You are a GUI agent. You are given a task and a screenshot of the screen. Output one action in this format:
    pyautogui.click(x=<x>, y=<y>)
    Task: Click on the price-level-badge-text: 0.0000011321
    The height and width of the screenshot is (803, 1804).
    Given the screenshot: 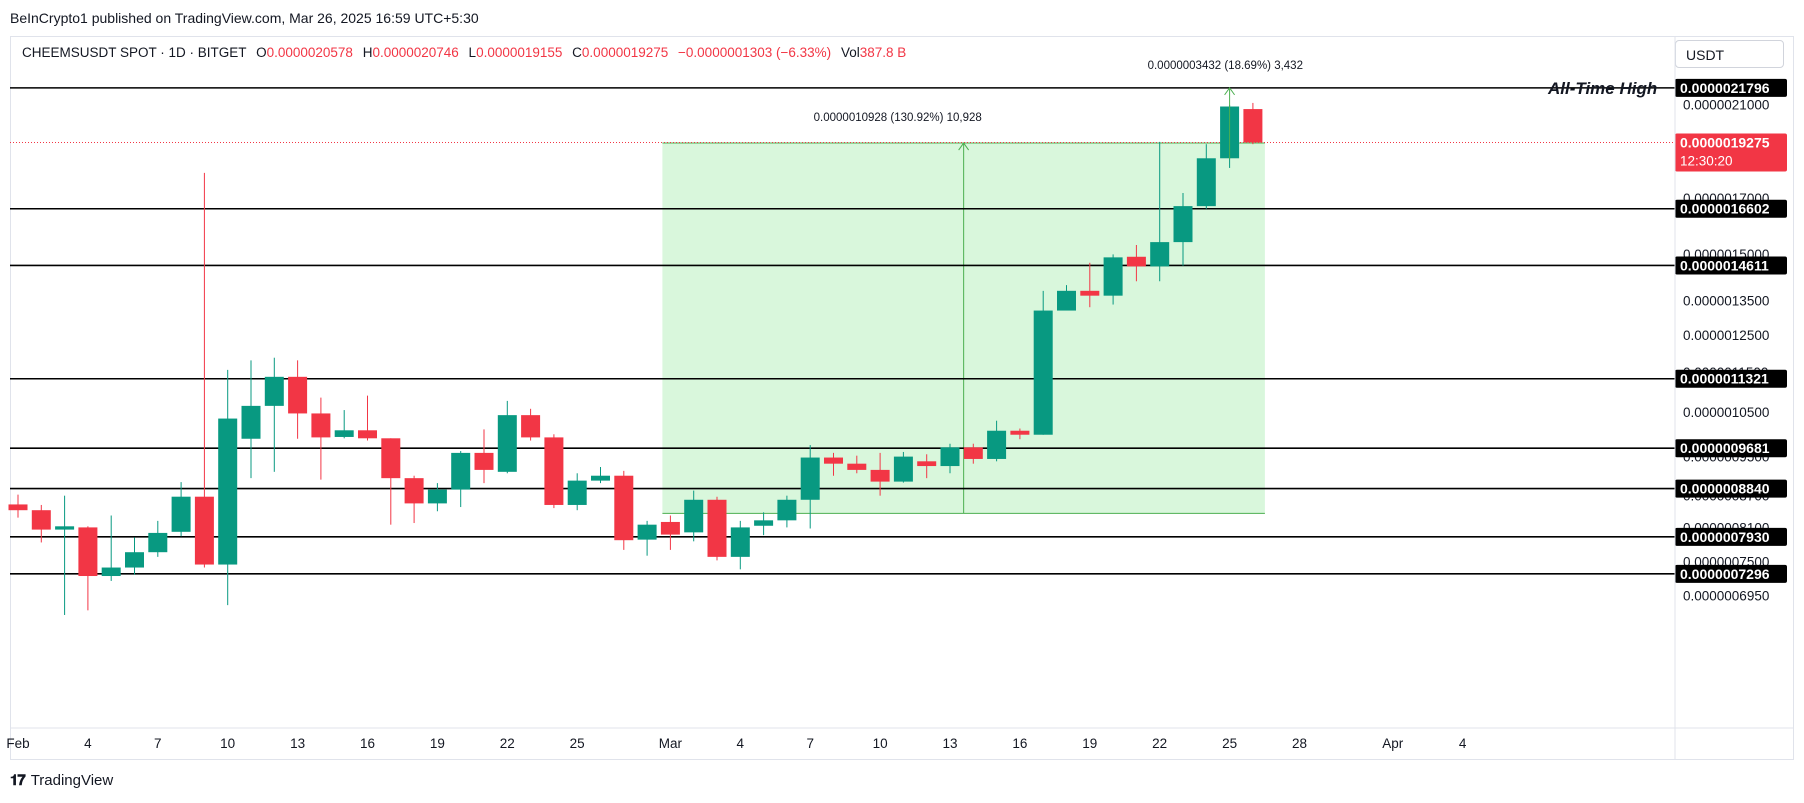 What is the action you would take?
    pyautogui.click(x=1724, y=379)
    